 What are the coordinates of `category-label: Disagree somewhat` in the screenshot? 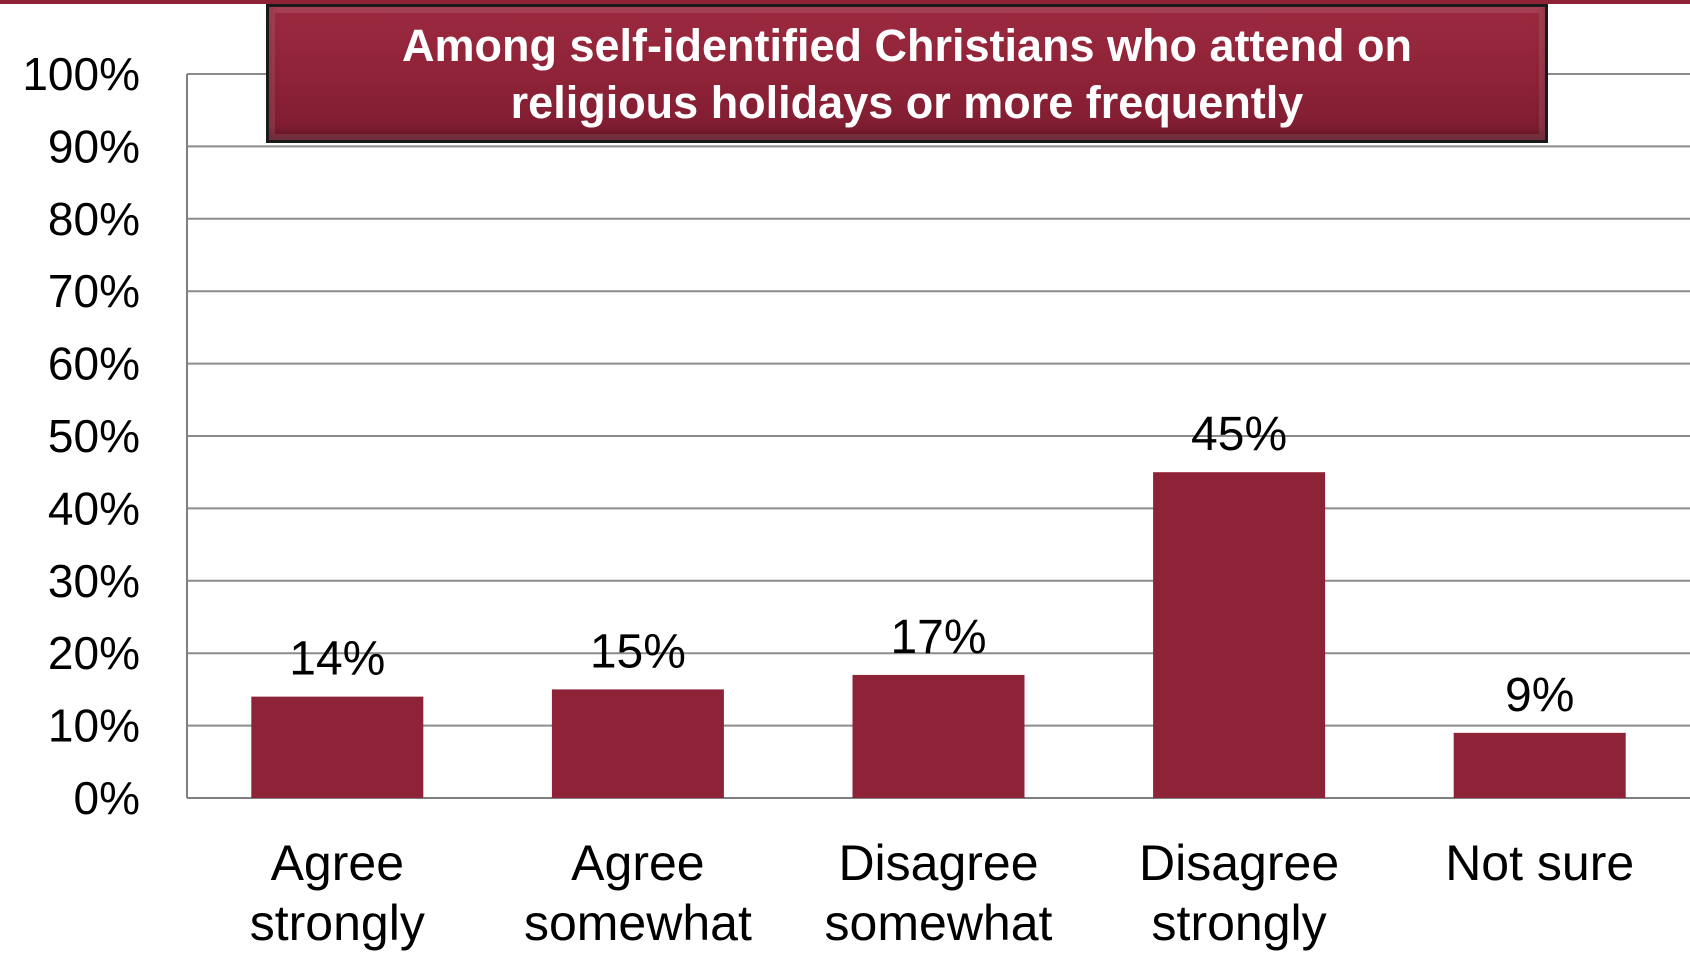 It's located at (939, 893).